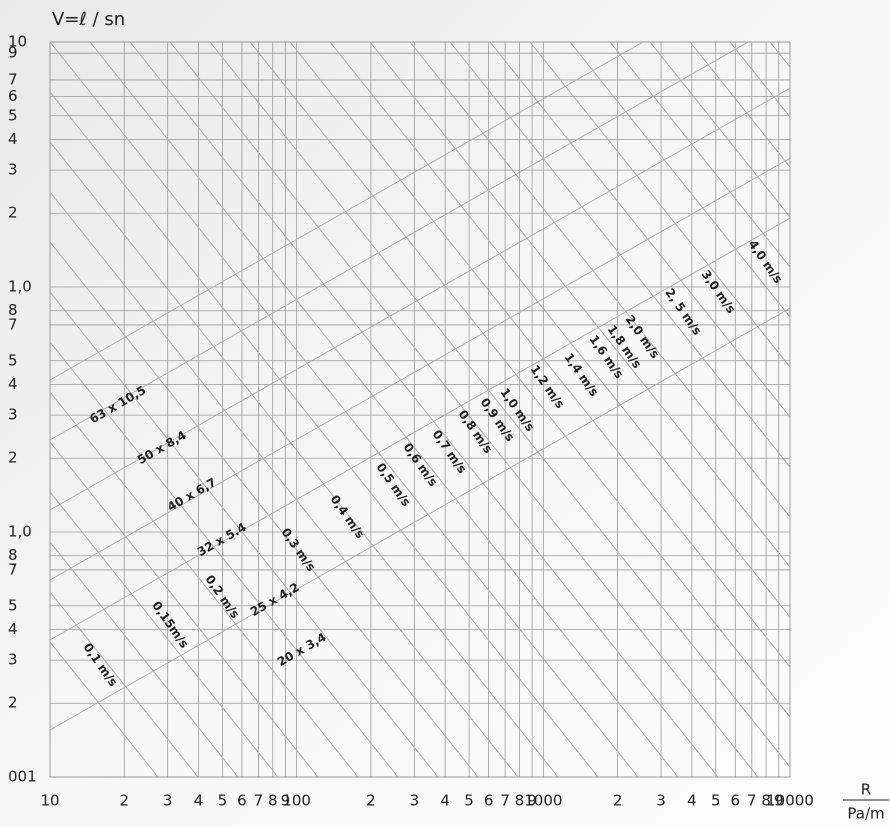  Describe the element at coordinates (296, 801) in the screenshot. I see `x-tick-label: 100` at that location.